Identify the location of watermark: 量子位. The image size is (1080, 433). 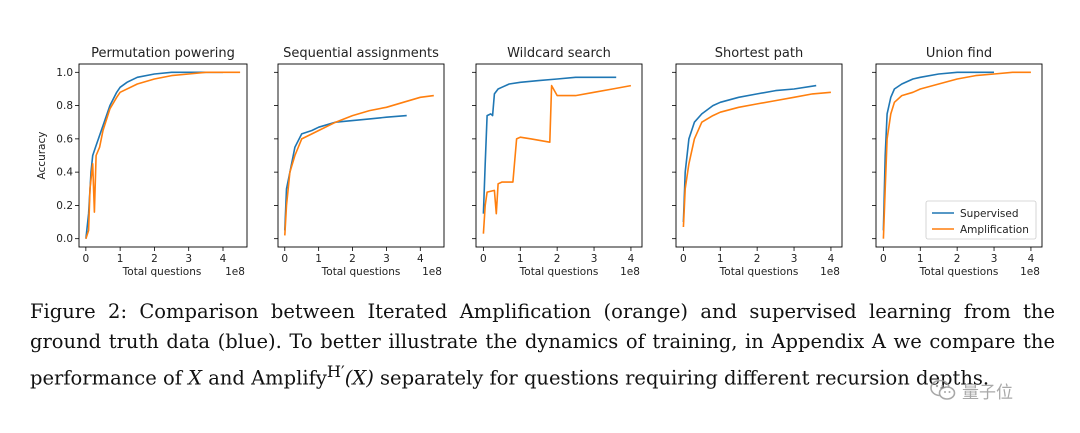
(995, 390).